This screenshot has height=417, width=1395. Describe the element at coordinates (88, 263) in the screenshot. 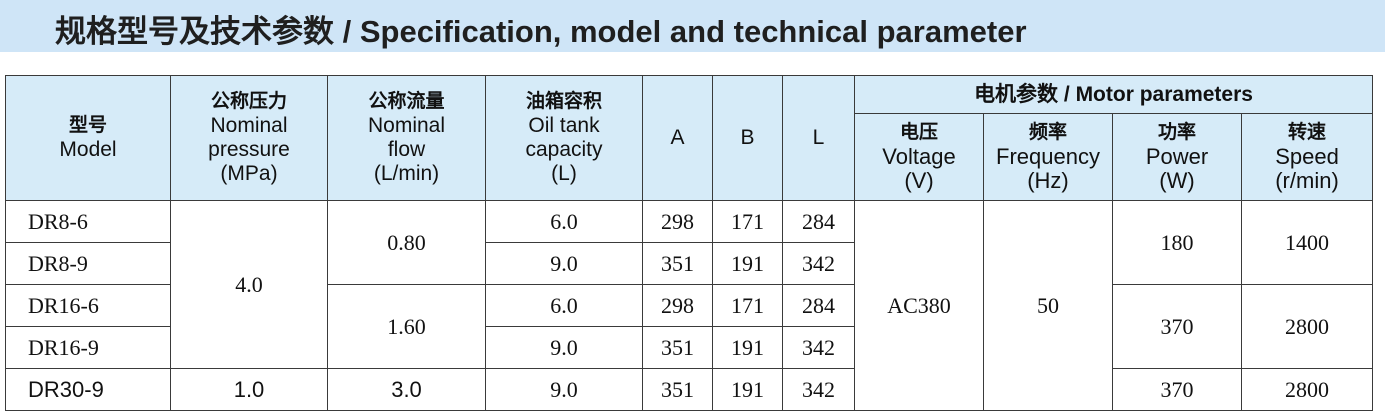

I see `cell: DR8-9` at that location.